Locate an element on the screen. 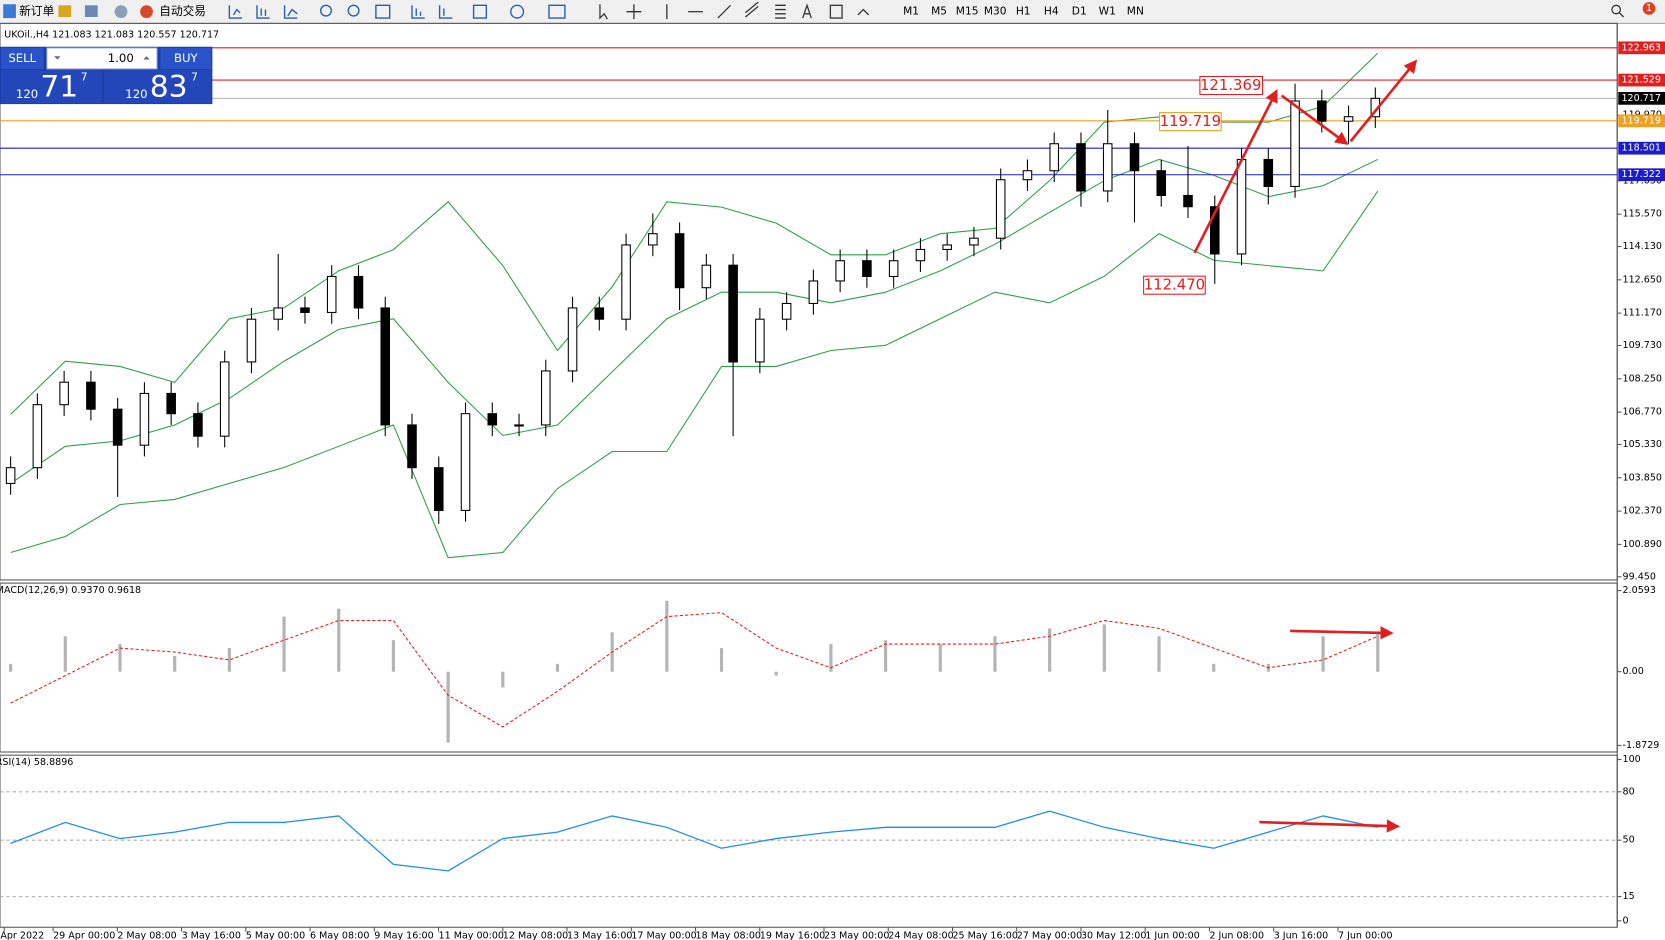 The width and height of the screenshot is (1665, 940). x-tick-label: 23 May 00:00 is located at coordinates (856, 935).